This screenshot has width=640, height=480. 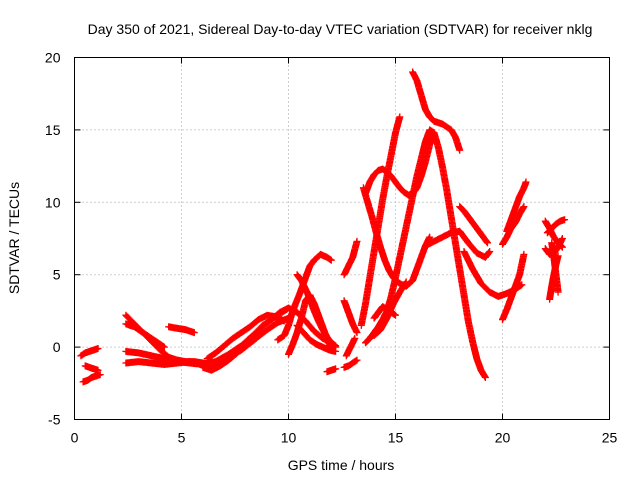 What do you see at coordinates (53, 130) in the screenshot?
I see `y-tick-label: 15` at bounding box center [53, 130].